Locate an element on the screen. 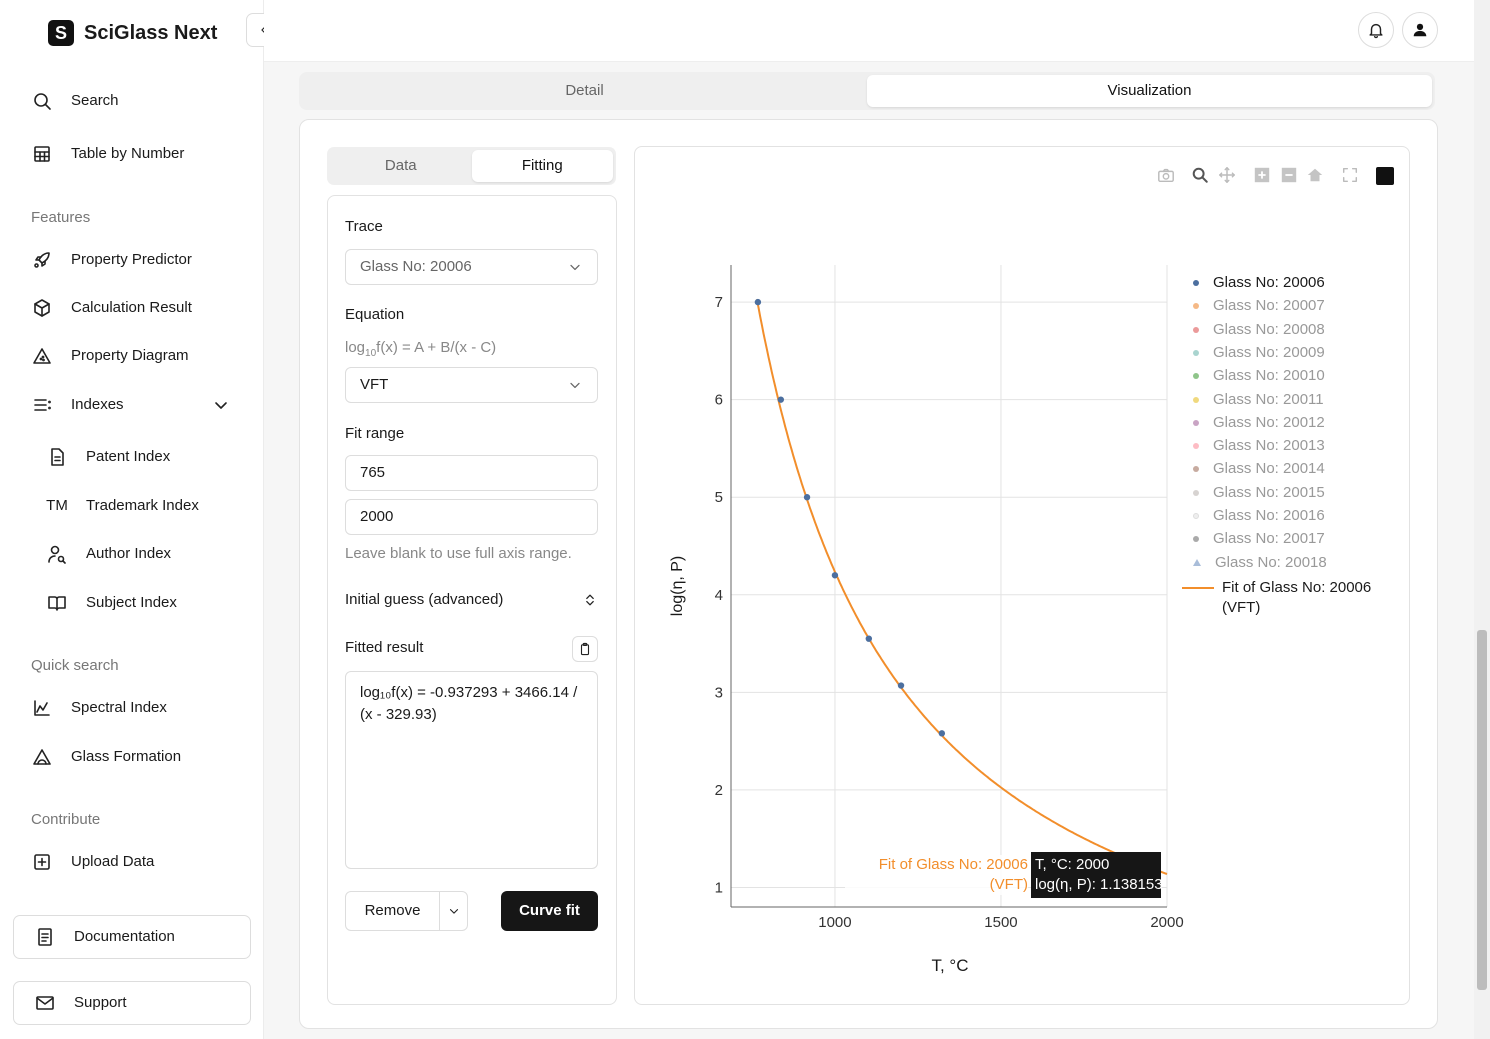 Image resolution: width=1490 pixels, height=1039 pixels. document-icon is located at coordinates (57, 457).